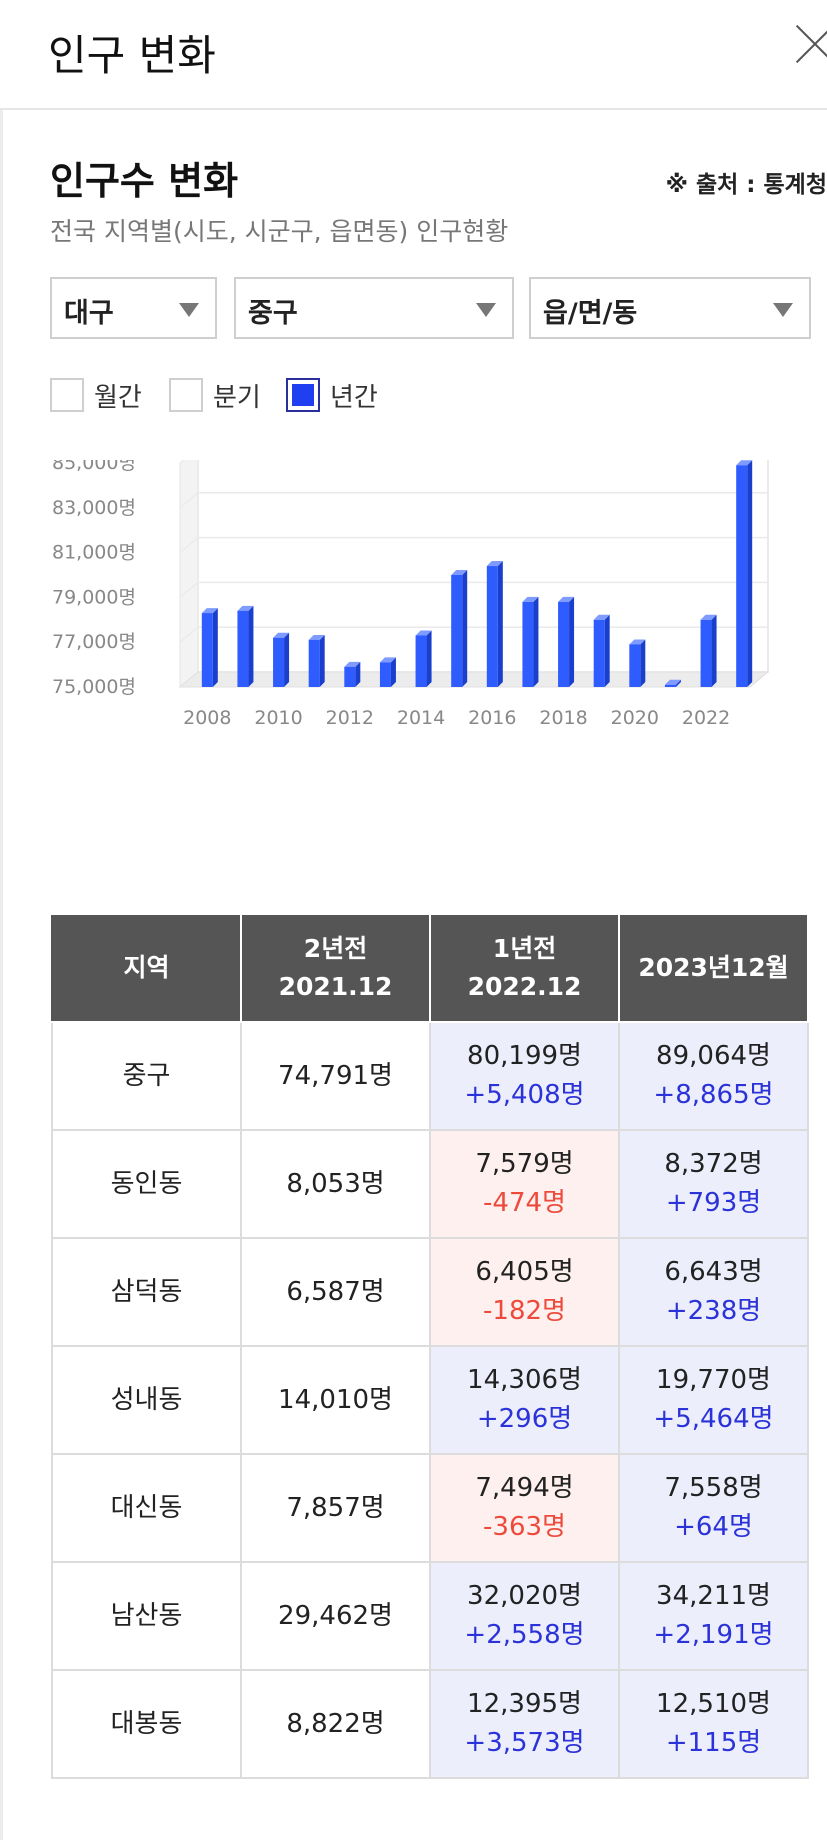  Describe the element at coordinates (713, 1095) in the screenshot. I see `delta-2023: +8,865명` at that location.